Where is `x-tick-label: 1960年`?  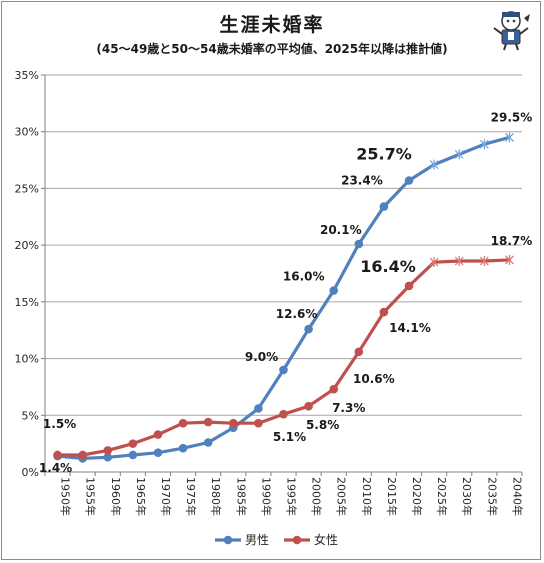 x-tick-label: 1960年 is located at coordinates (116, 496).